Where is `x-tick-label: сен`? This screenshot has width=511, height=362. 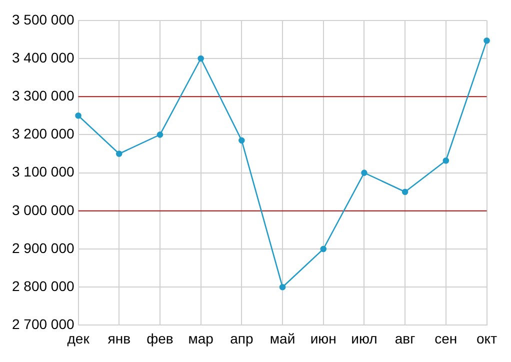
x-tick-label: сен is located at coordinates (446, 338).